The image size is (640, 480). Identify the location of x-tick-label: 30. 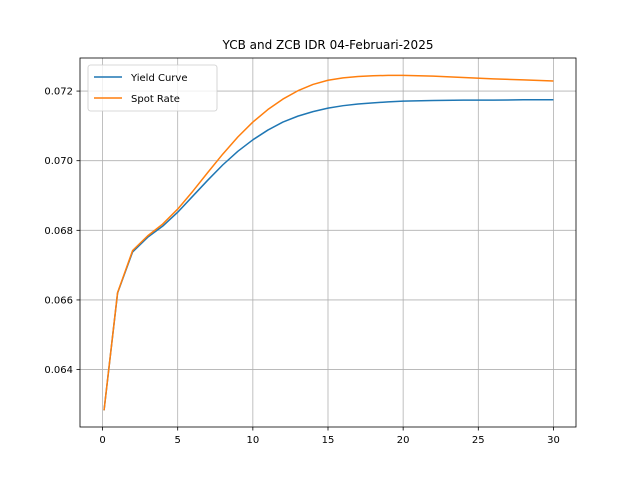
(553, 440).